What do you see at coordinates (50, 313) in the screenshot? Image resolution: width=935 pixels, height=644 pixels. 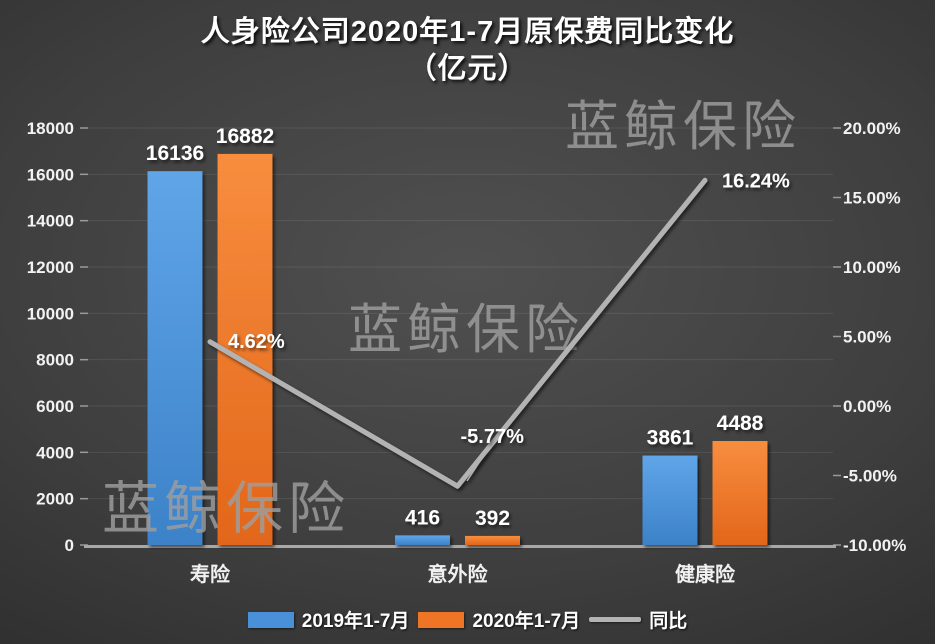 I see `y-axis-tick-label: 10000` at bounding box center [50, 313].